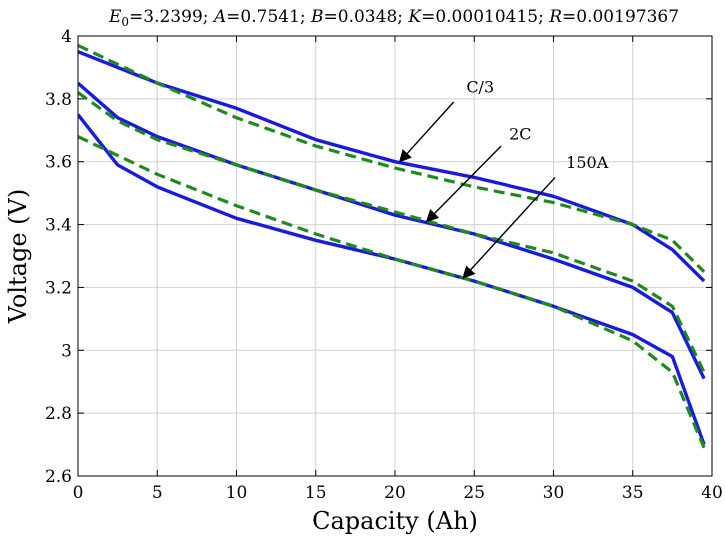 The height and width of the screenshot is (542, 725). What do you see at coordinates (18, 256) in the screenshot?
I see `y-axis-label: Voltage (V)` at bounding box center [18, 256].